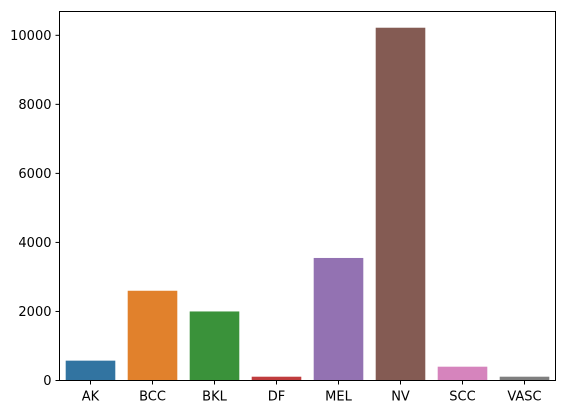 This screenshot has width=568, height=407. What do you see at coordinates (524, 397) in the screenshot?
I see `x-tick-label: VASC` at bounding box center [524, 397].